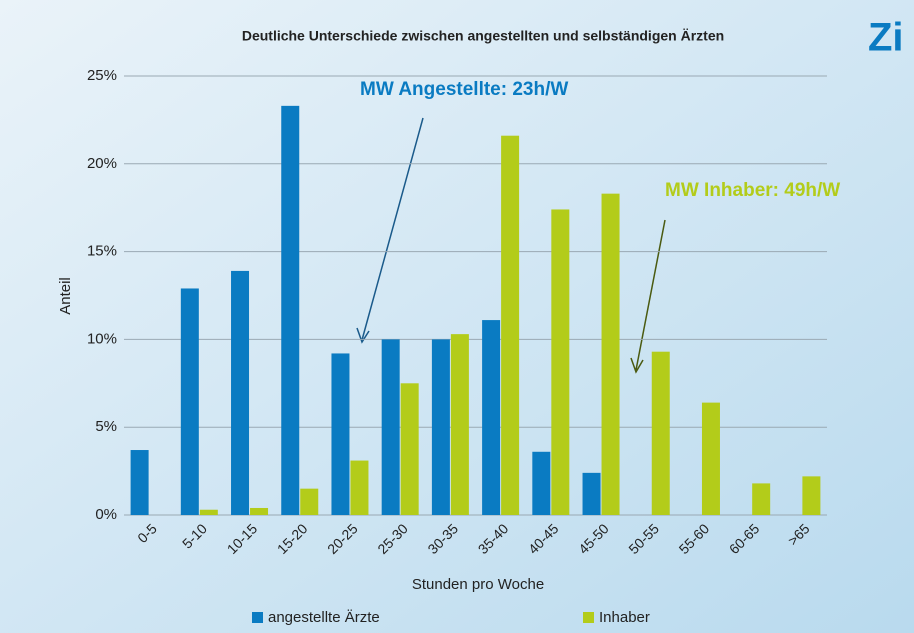 Image resolution: width=914 pixels, height=633 pixels. Describe the element at coordinates (886, 38) in the screenshot. I see `logo: Zi` at that location.